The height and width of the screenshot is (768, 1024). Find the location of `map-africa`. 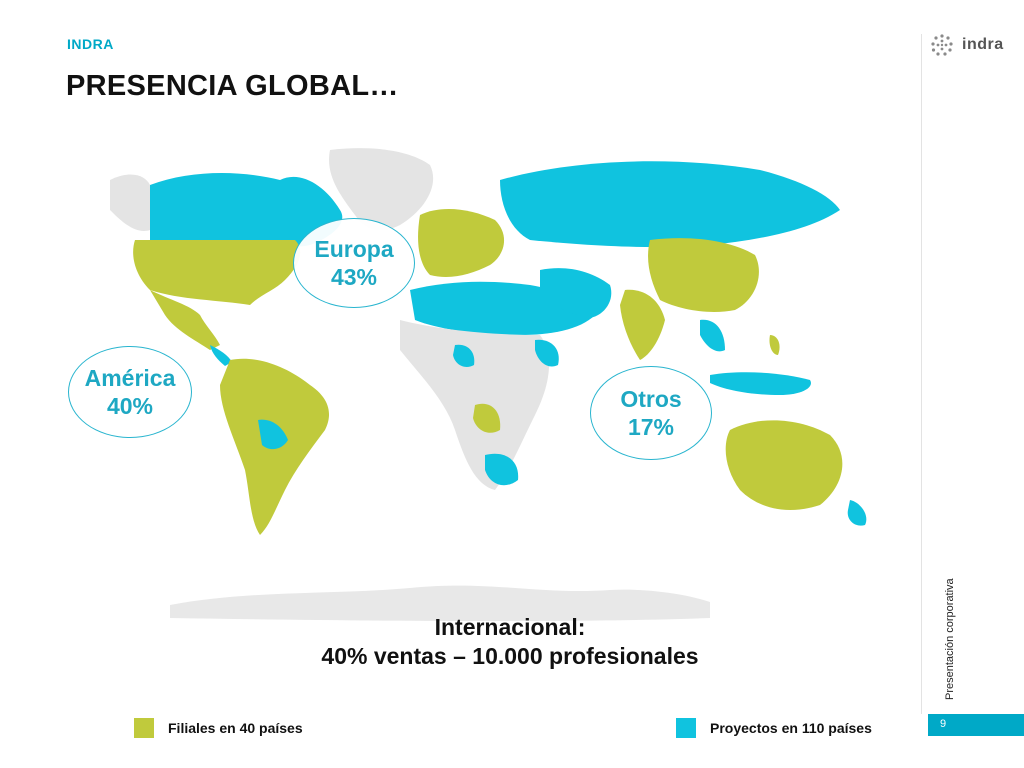

map-africa is located at coordinates (475, 405).